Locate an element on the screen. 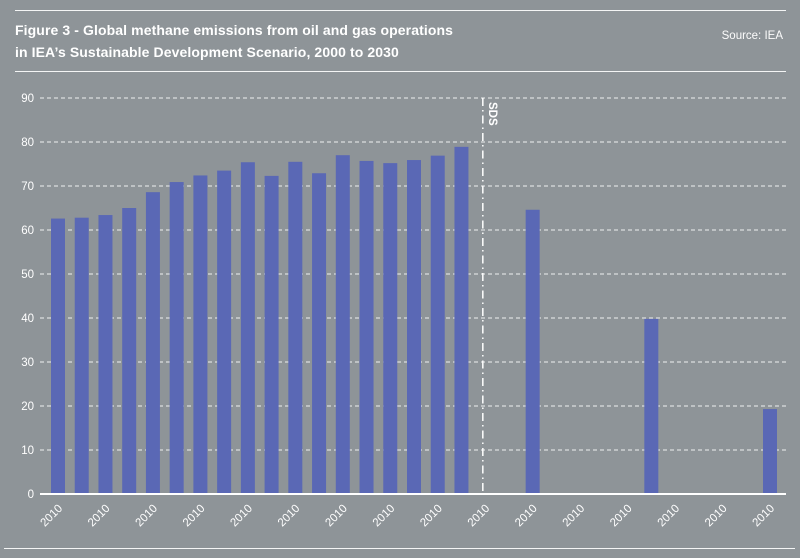 The image size is (800, 558). x-axis-label-11: 2010 is located at coordinates (574, 516).